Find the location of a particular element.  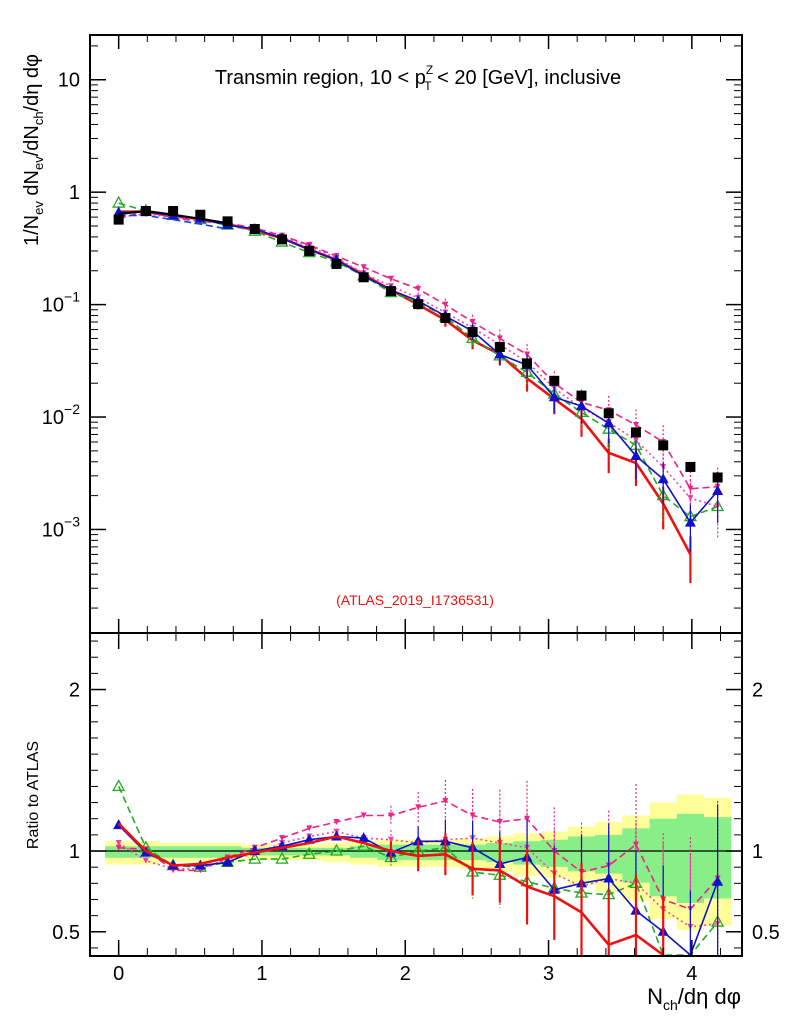

main-c1144ee-line is located at coordinates (173, 222).